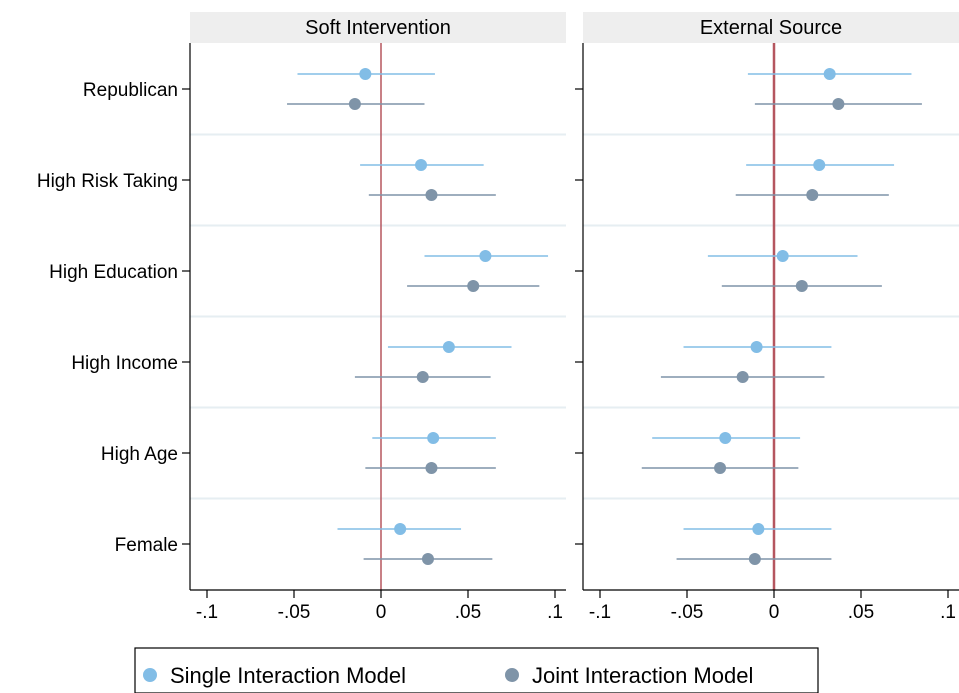 Image resolution: width=959 pixels, height=693 pixels. I want to click on panel-title: Soft Intervention, so click(378, 28).